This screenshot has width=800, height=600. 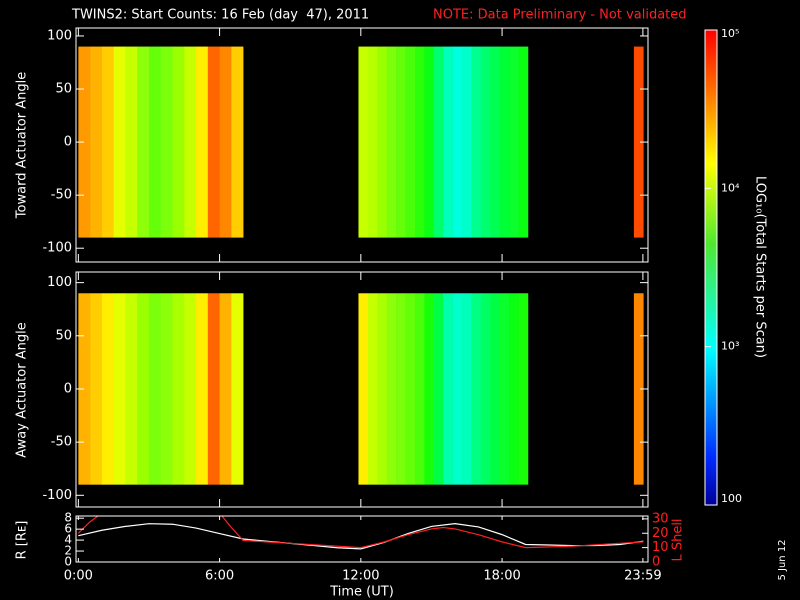 I want to click on y2-tick-label: 20, so click(x=660, y=533).